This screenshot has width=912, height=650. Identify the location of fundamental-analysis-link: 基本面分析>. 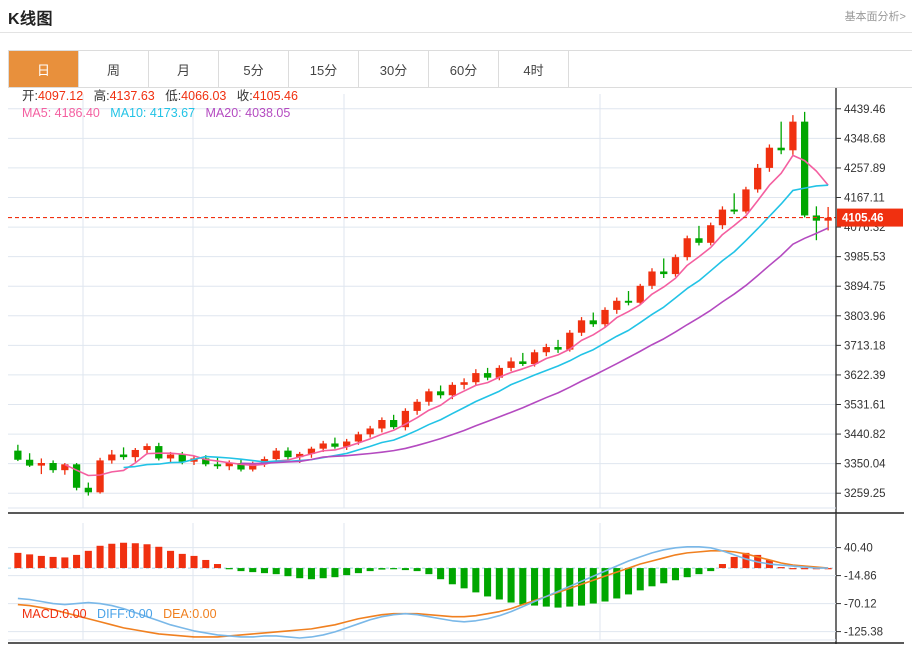
(875, 17).